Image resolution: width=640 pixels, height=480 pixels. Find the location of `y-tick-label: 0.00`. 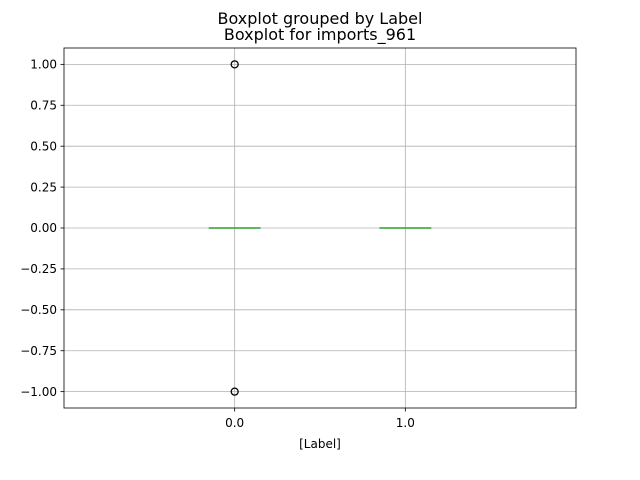

y-tick-label: 0.00 is located at coordinates (43, 228).